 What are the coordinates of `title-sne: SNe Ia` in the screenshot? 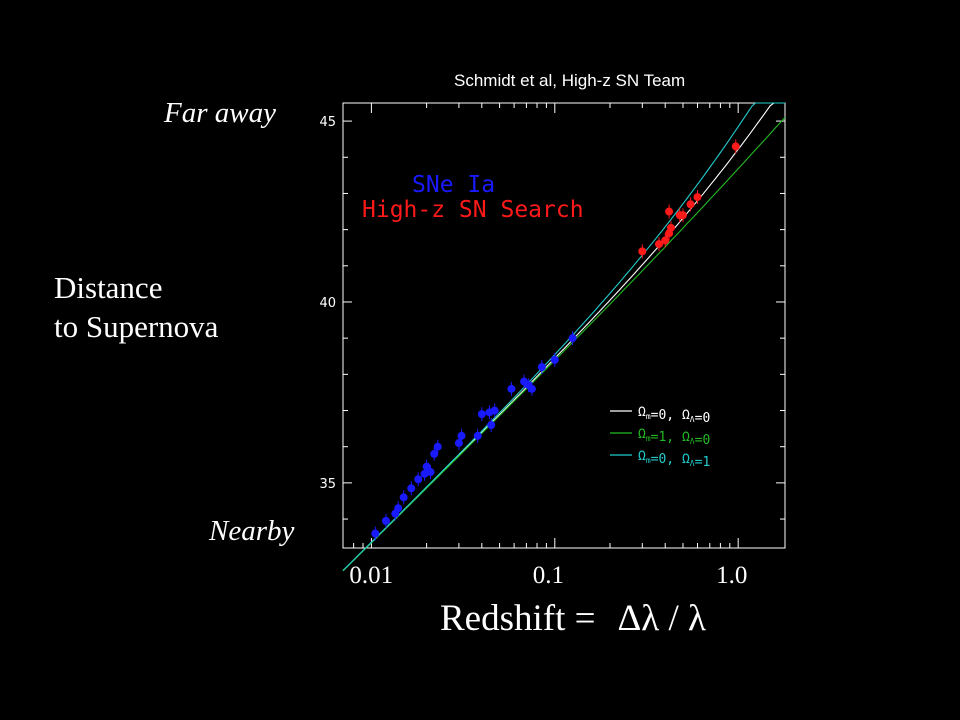 It's located at (453, 185).